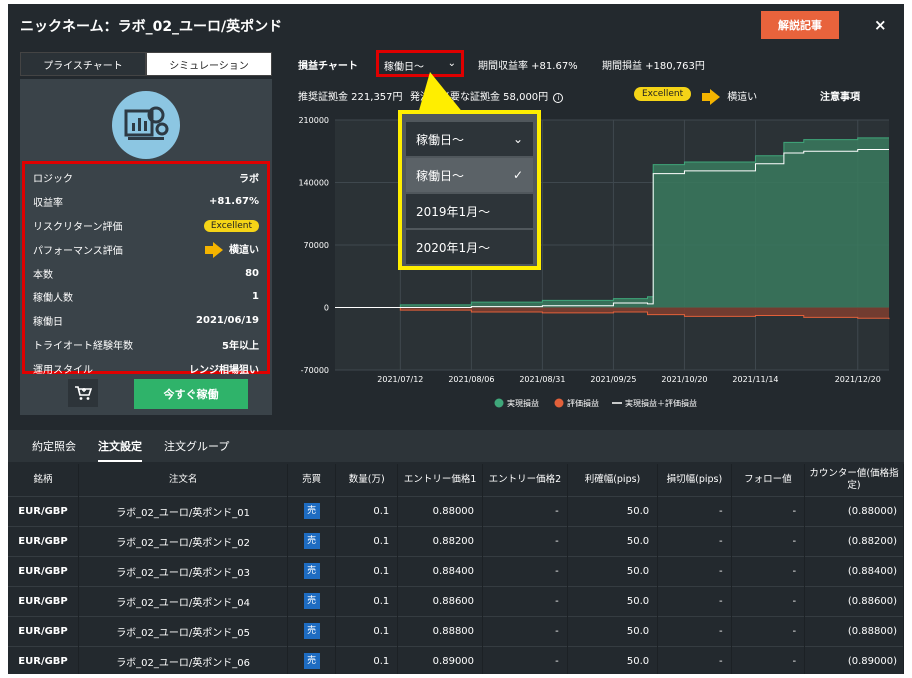 This screenshot has height=678, width=912. Describe the element at coordinates (440, 630) in the screenshot. I see `table-cell: 0.88800` at that location.